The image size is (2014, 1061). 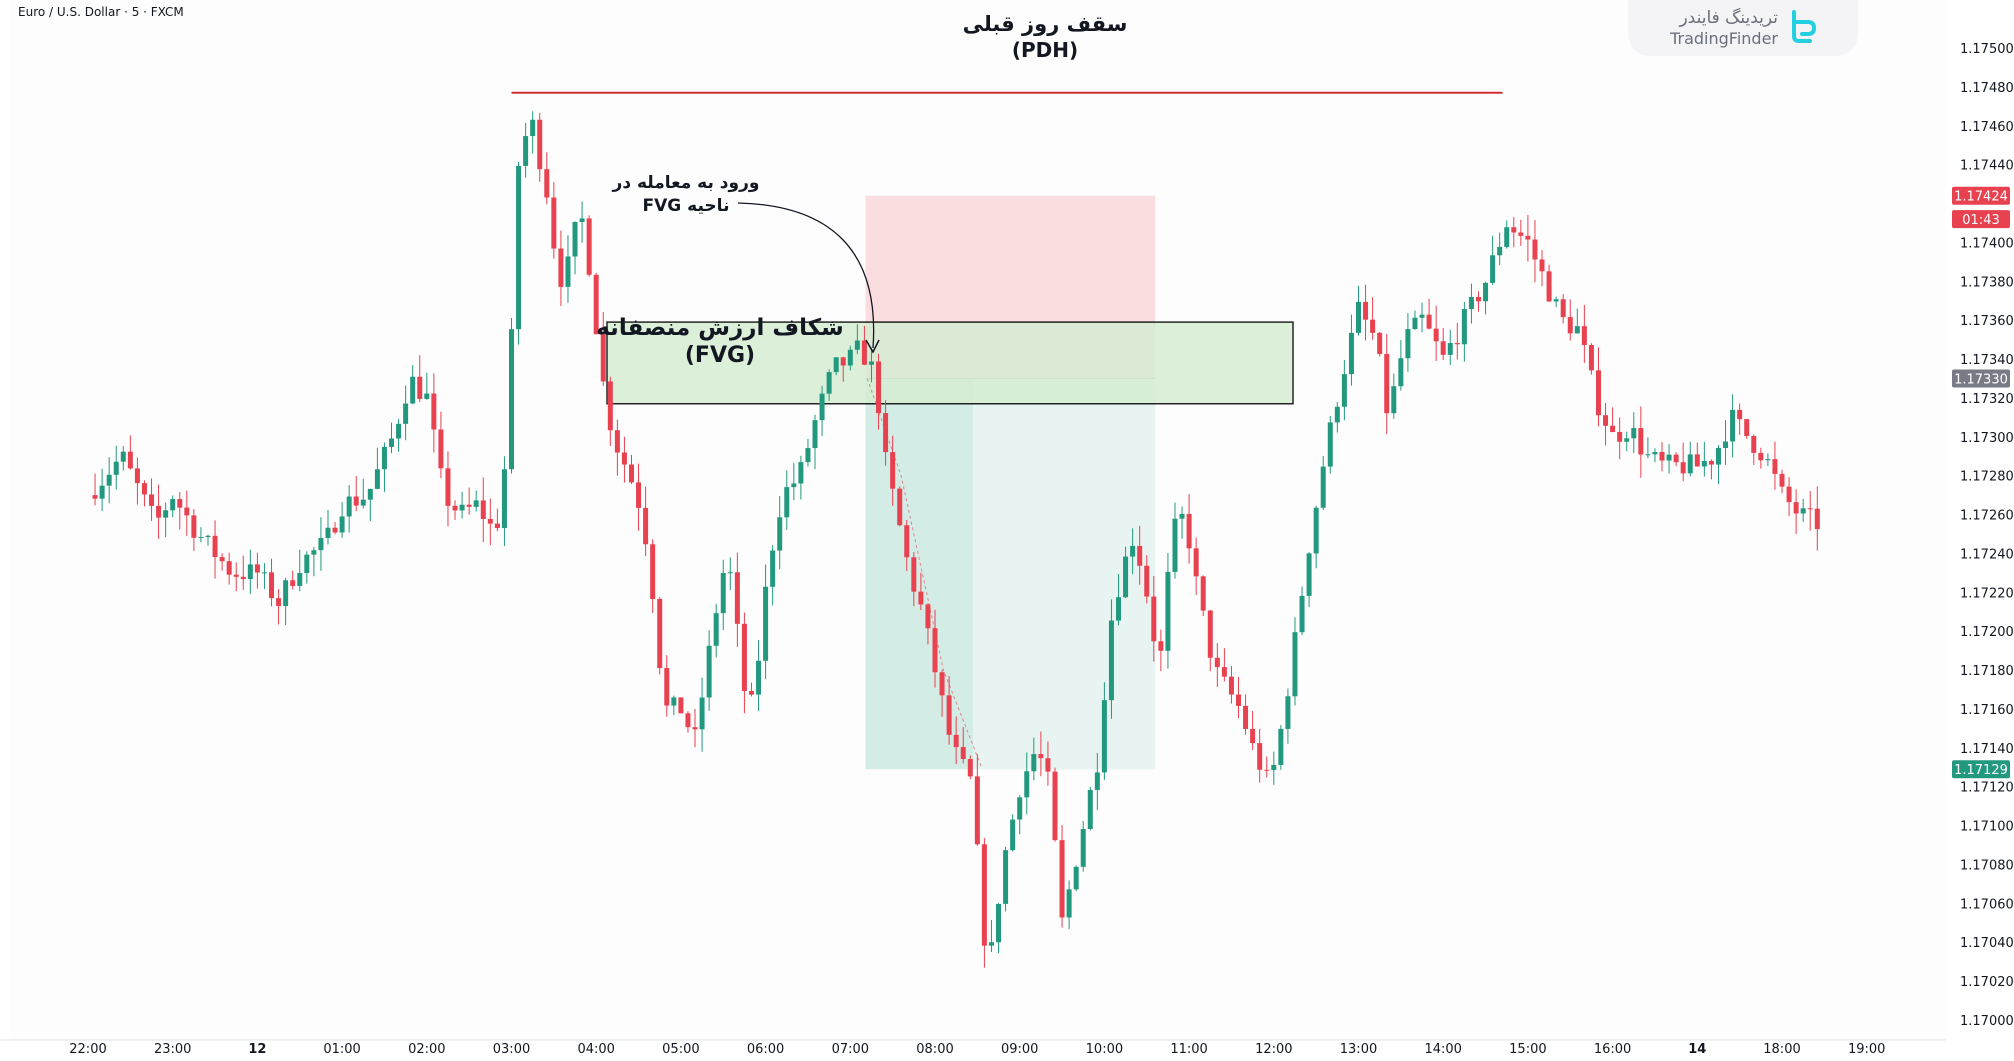 I want to click on price-tick-label: 1.17200, so click(x=1987, y=632).